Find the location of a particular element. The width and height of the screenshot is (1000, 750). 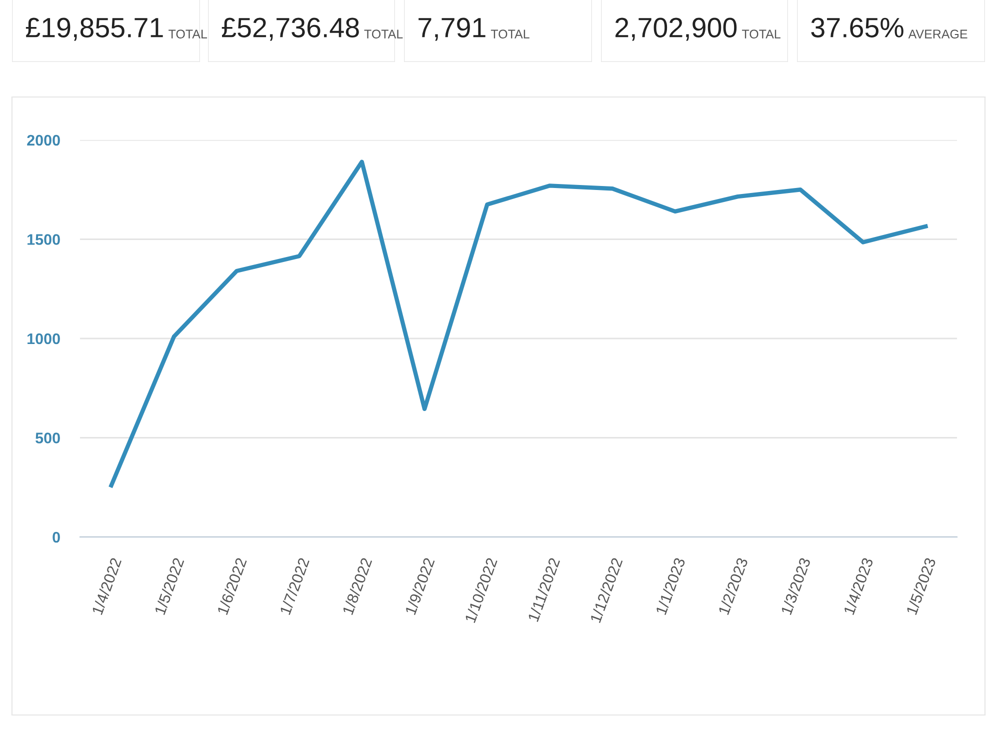

text: £52,736.48 is located at coordinates (290, 29).